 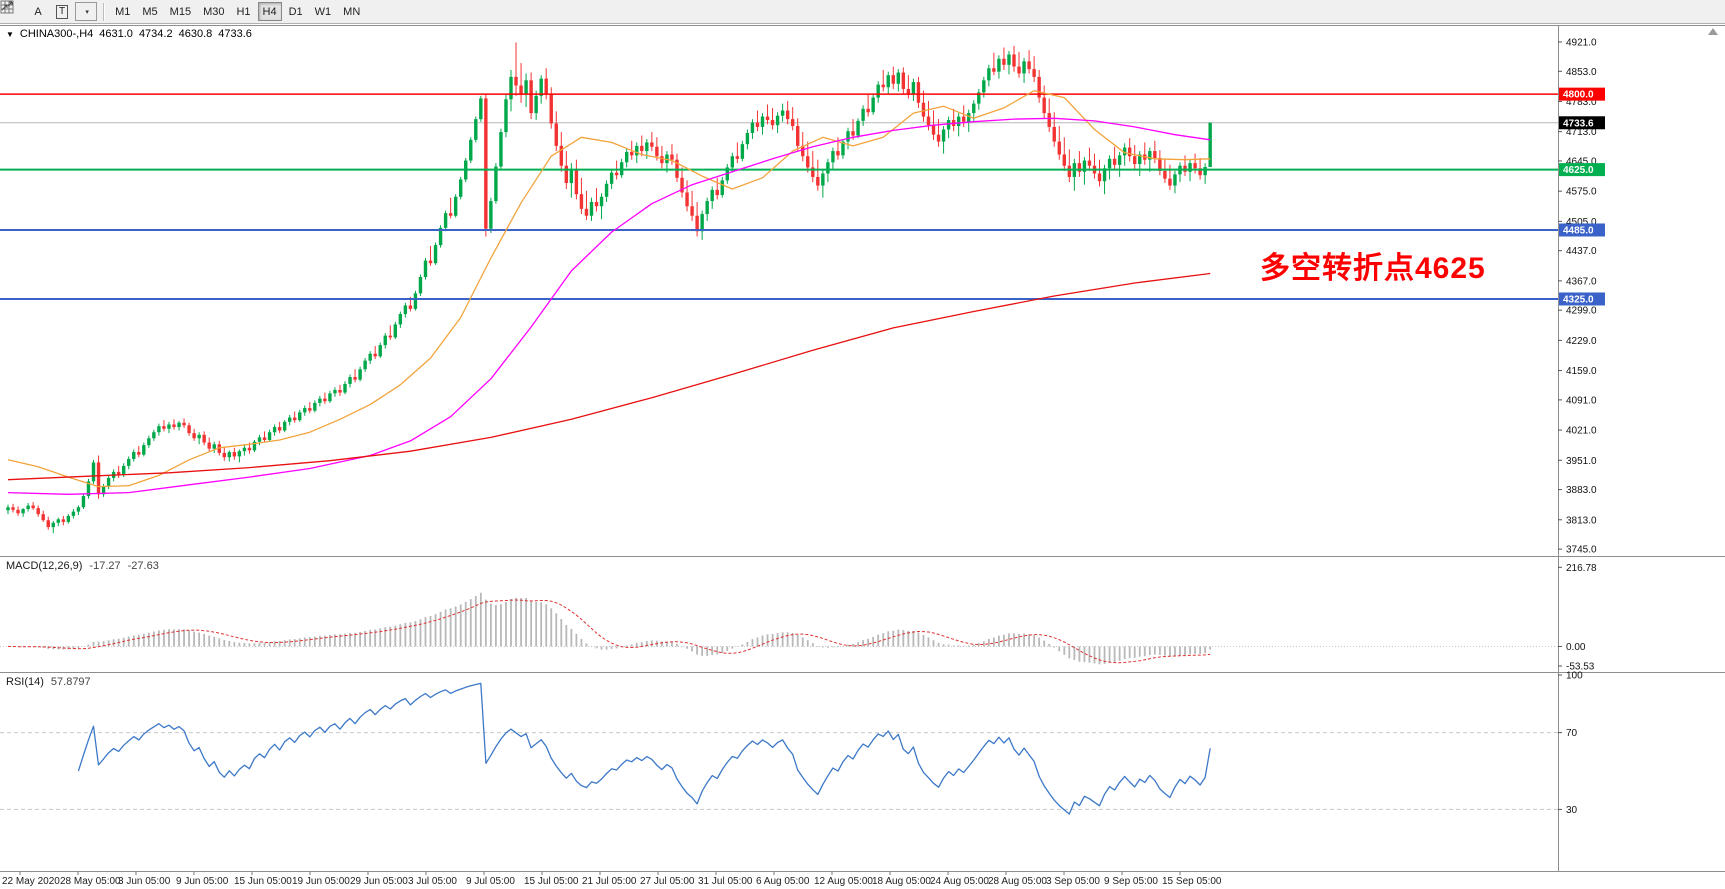 What do you see at coordinates (295, 11) in the screenshot?
I see `timeframe-button-d1: D1` at bounding box center [295, 11].